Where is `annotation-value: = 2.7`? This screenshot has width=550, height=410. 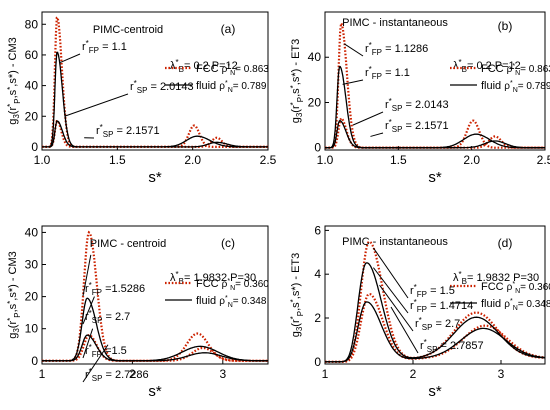 annotation-value: = 2.7 is located at coordinates (116, 317).